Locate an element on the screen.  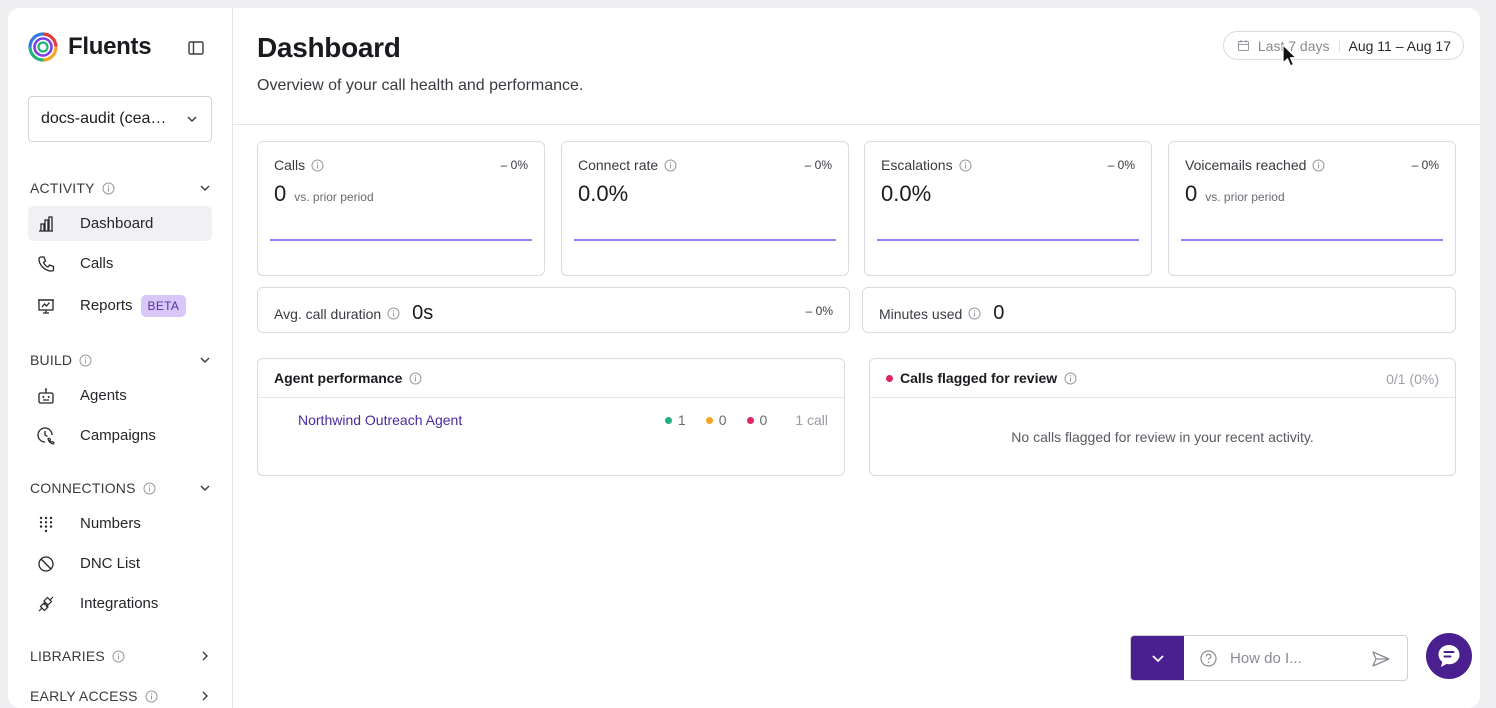
chat-bubble-icon is located at coordinates (1449, 656).